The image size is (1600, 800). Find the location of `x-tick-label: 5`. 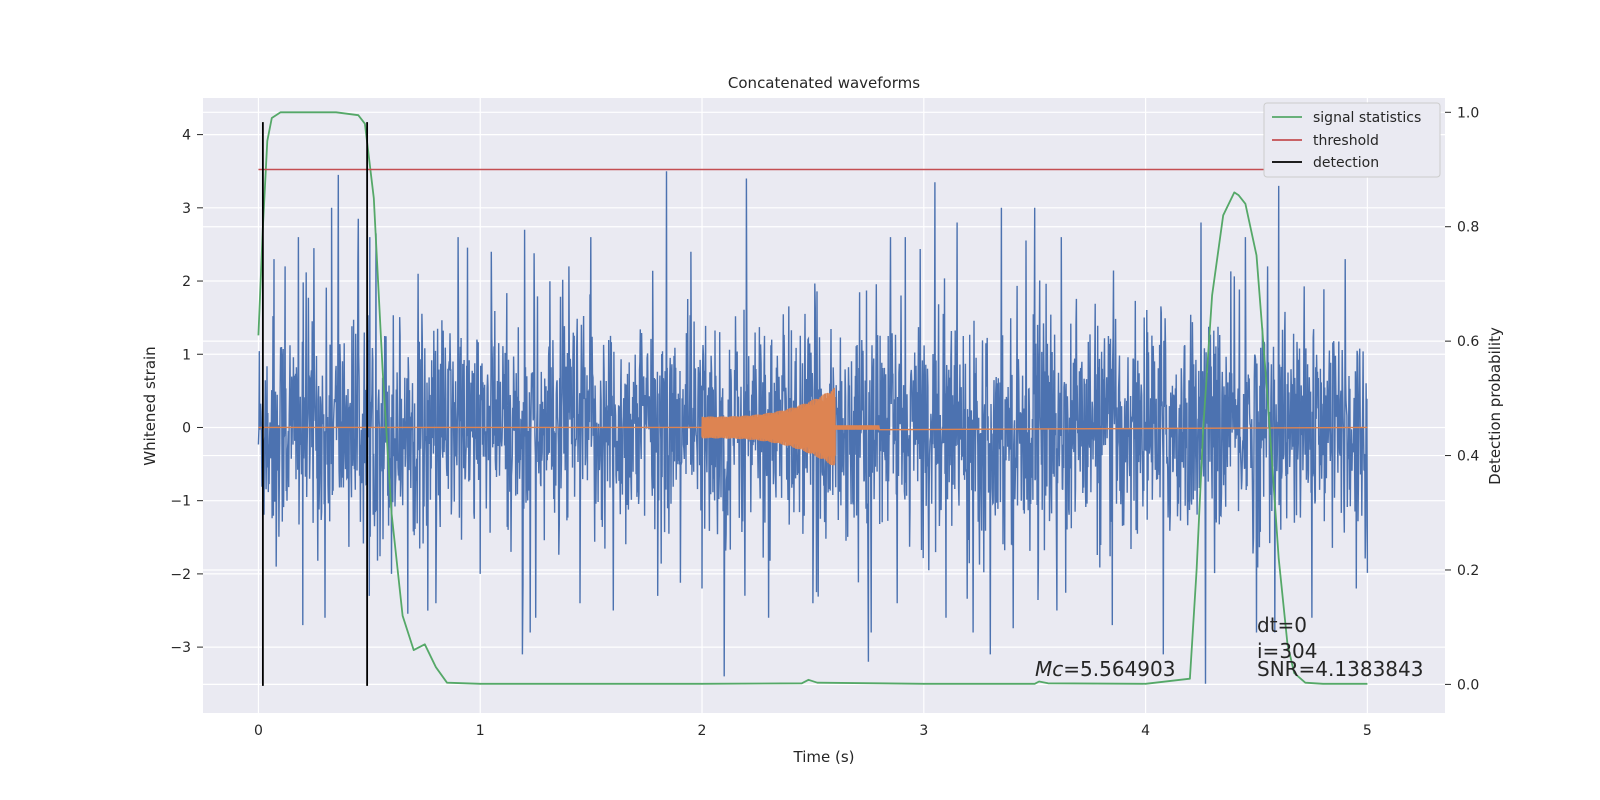

x-tick-label: 5 is located at coordinates (1367, 731).